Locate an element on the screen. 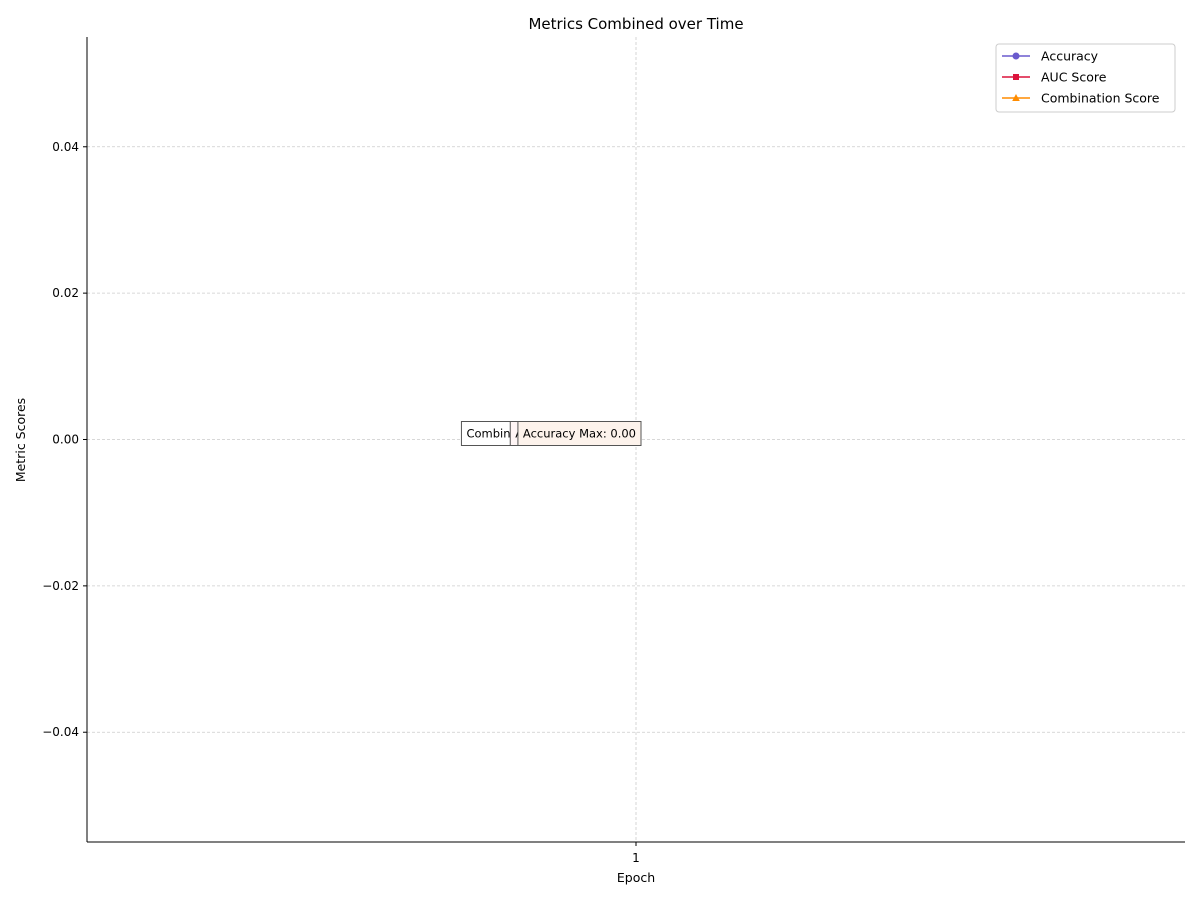  legend-marker-combination-score is located at coordinates (1016, 97).